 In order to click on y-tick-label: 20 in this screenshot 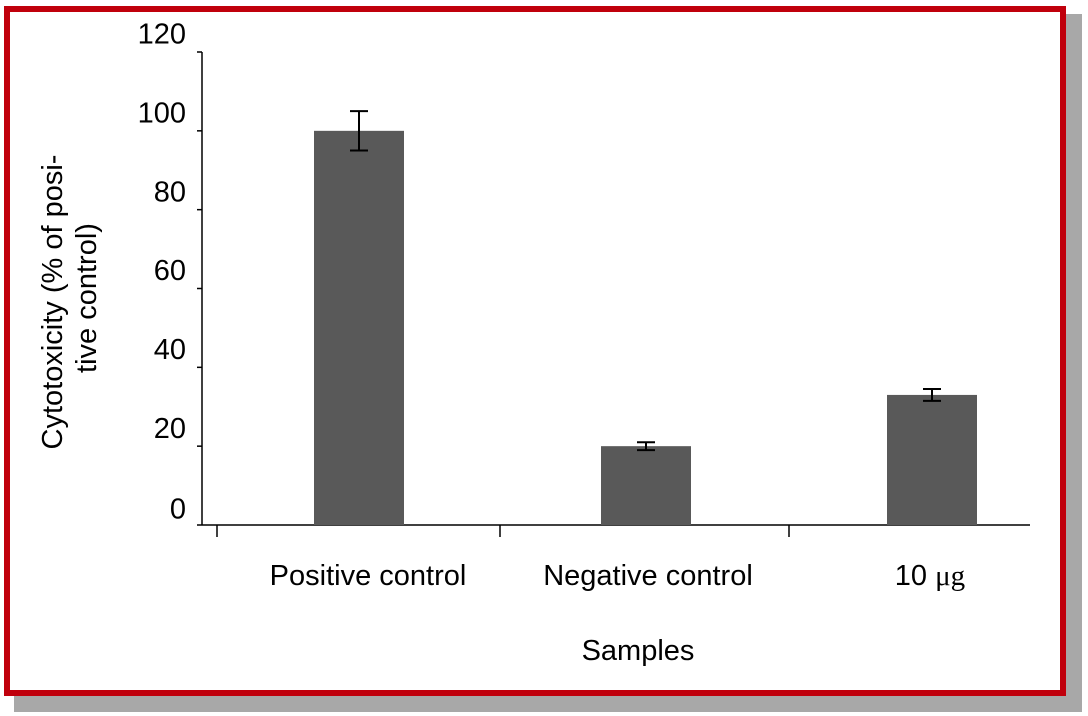, I will do `click(170, 429)`.